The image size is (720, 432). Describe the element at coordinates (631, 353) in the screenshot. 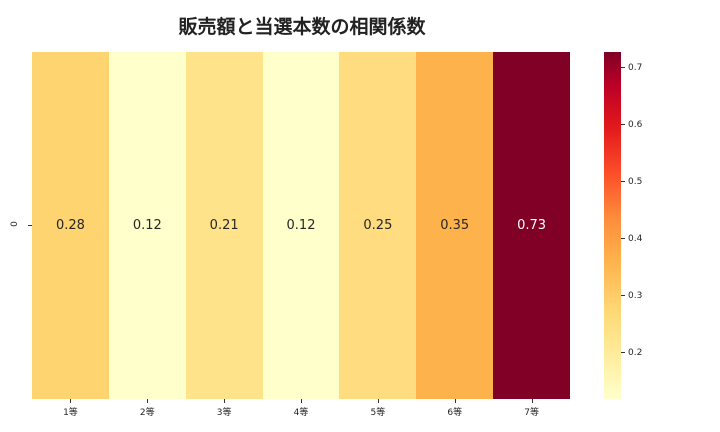

I see `colorbar-tick-label: 0.2` at that location.